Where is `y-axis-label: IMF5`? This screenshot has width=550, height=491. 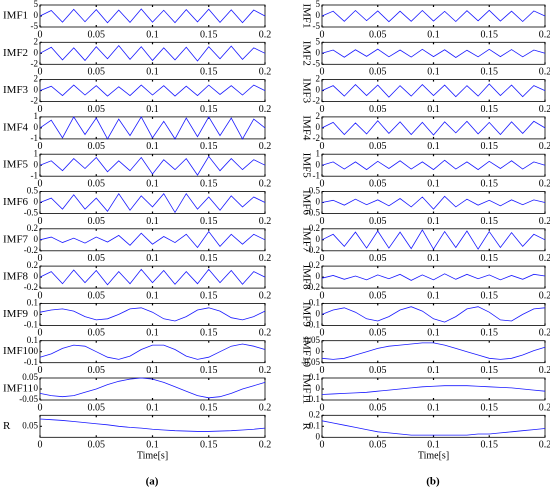
y-axis-label: IMF5 is located at coordinates (306, 166).